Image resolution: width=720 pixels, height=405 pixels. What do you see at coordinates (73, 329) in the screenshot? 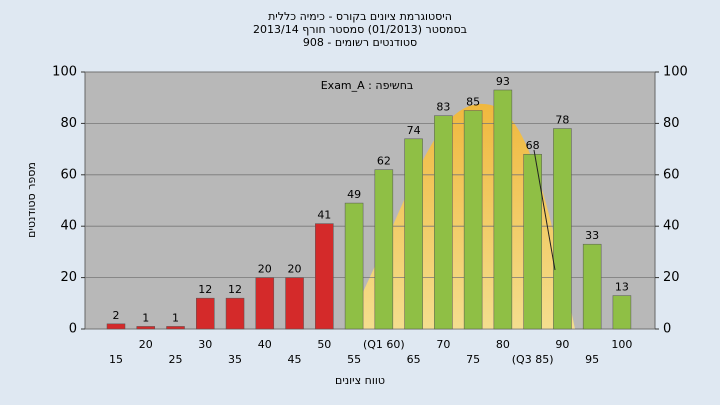
I see `y-tick-label: 0` at bounding box center [73, 329].